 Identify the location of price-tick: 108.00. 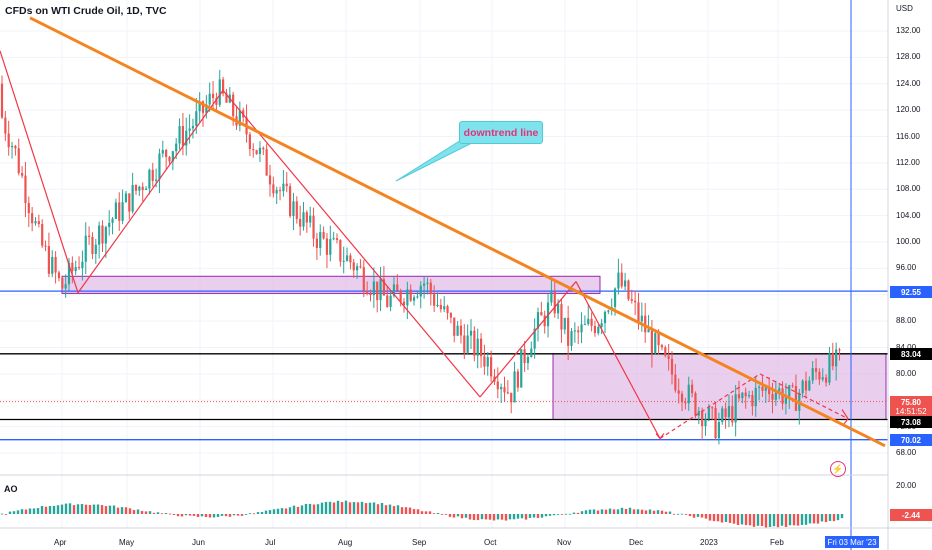
(908, 189).